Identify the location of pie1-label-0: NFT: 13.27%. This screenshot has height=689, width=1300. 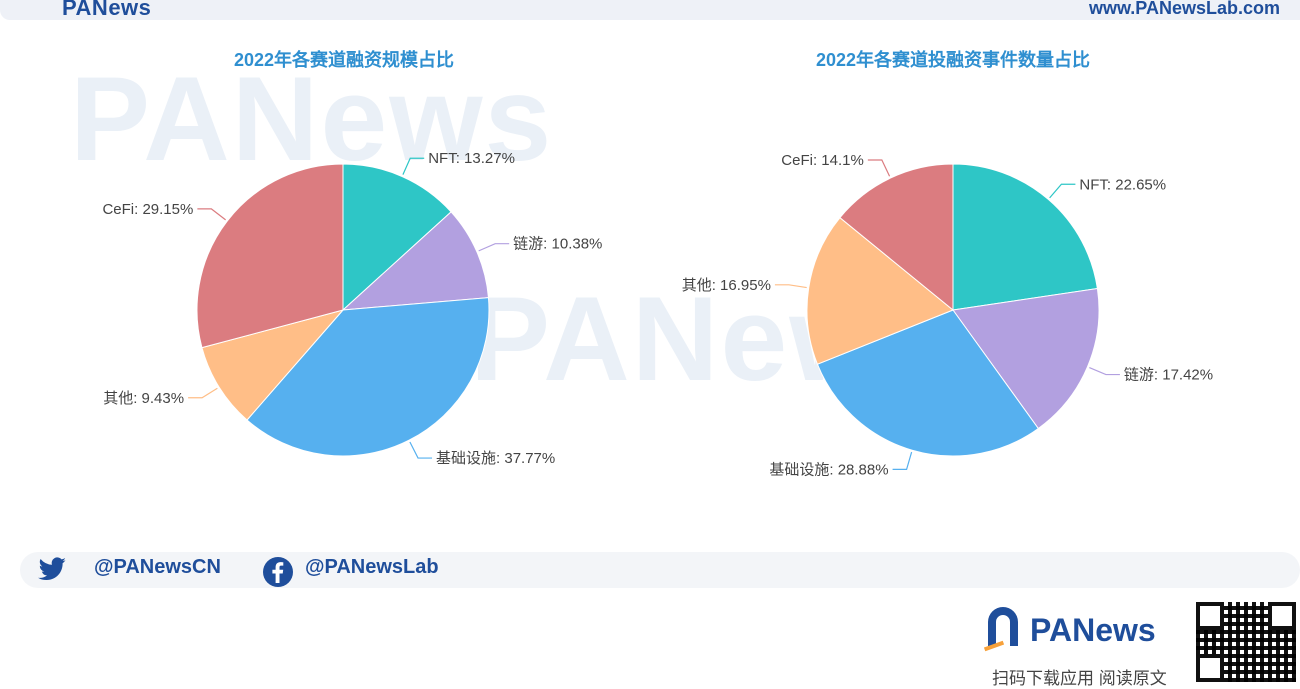
(471, 158).